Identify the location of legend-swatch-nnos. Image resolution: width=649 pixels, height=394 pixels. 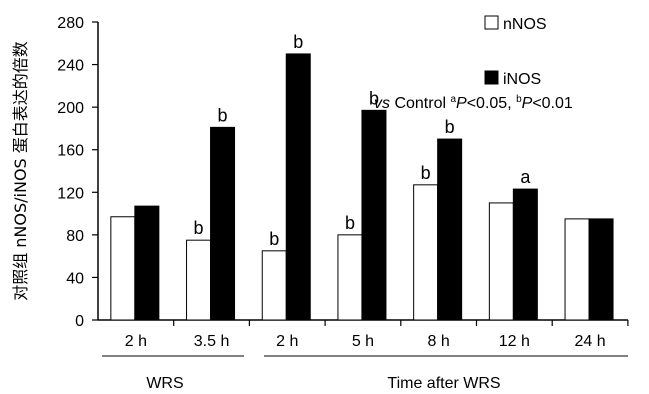
(491, 22).